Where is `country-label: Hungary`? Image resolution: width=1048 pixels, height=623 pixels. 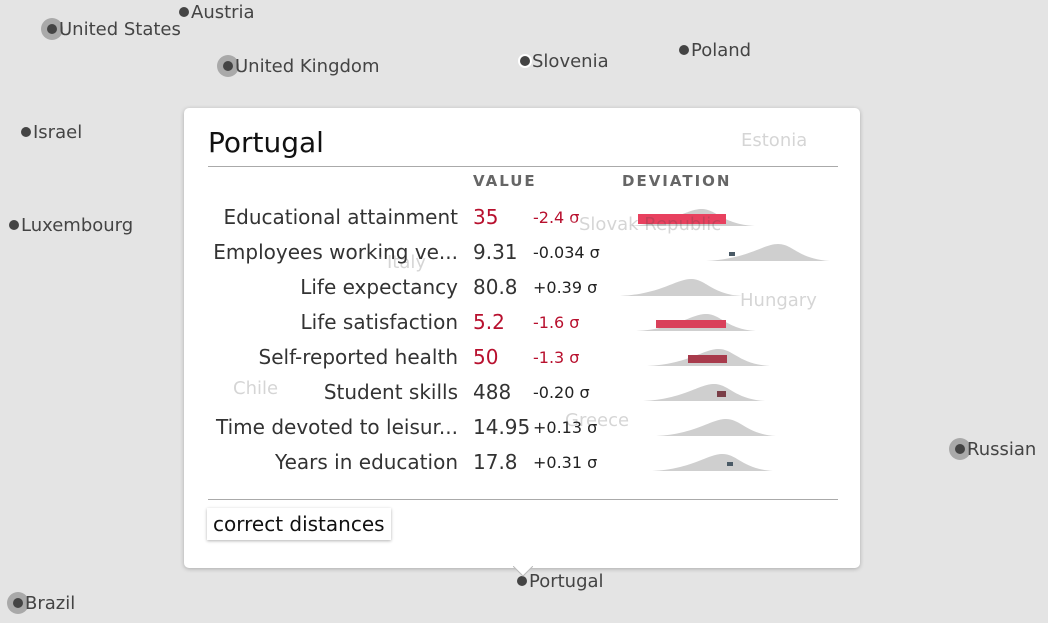 country-label: Hungary is located at coordinates (778, 300).